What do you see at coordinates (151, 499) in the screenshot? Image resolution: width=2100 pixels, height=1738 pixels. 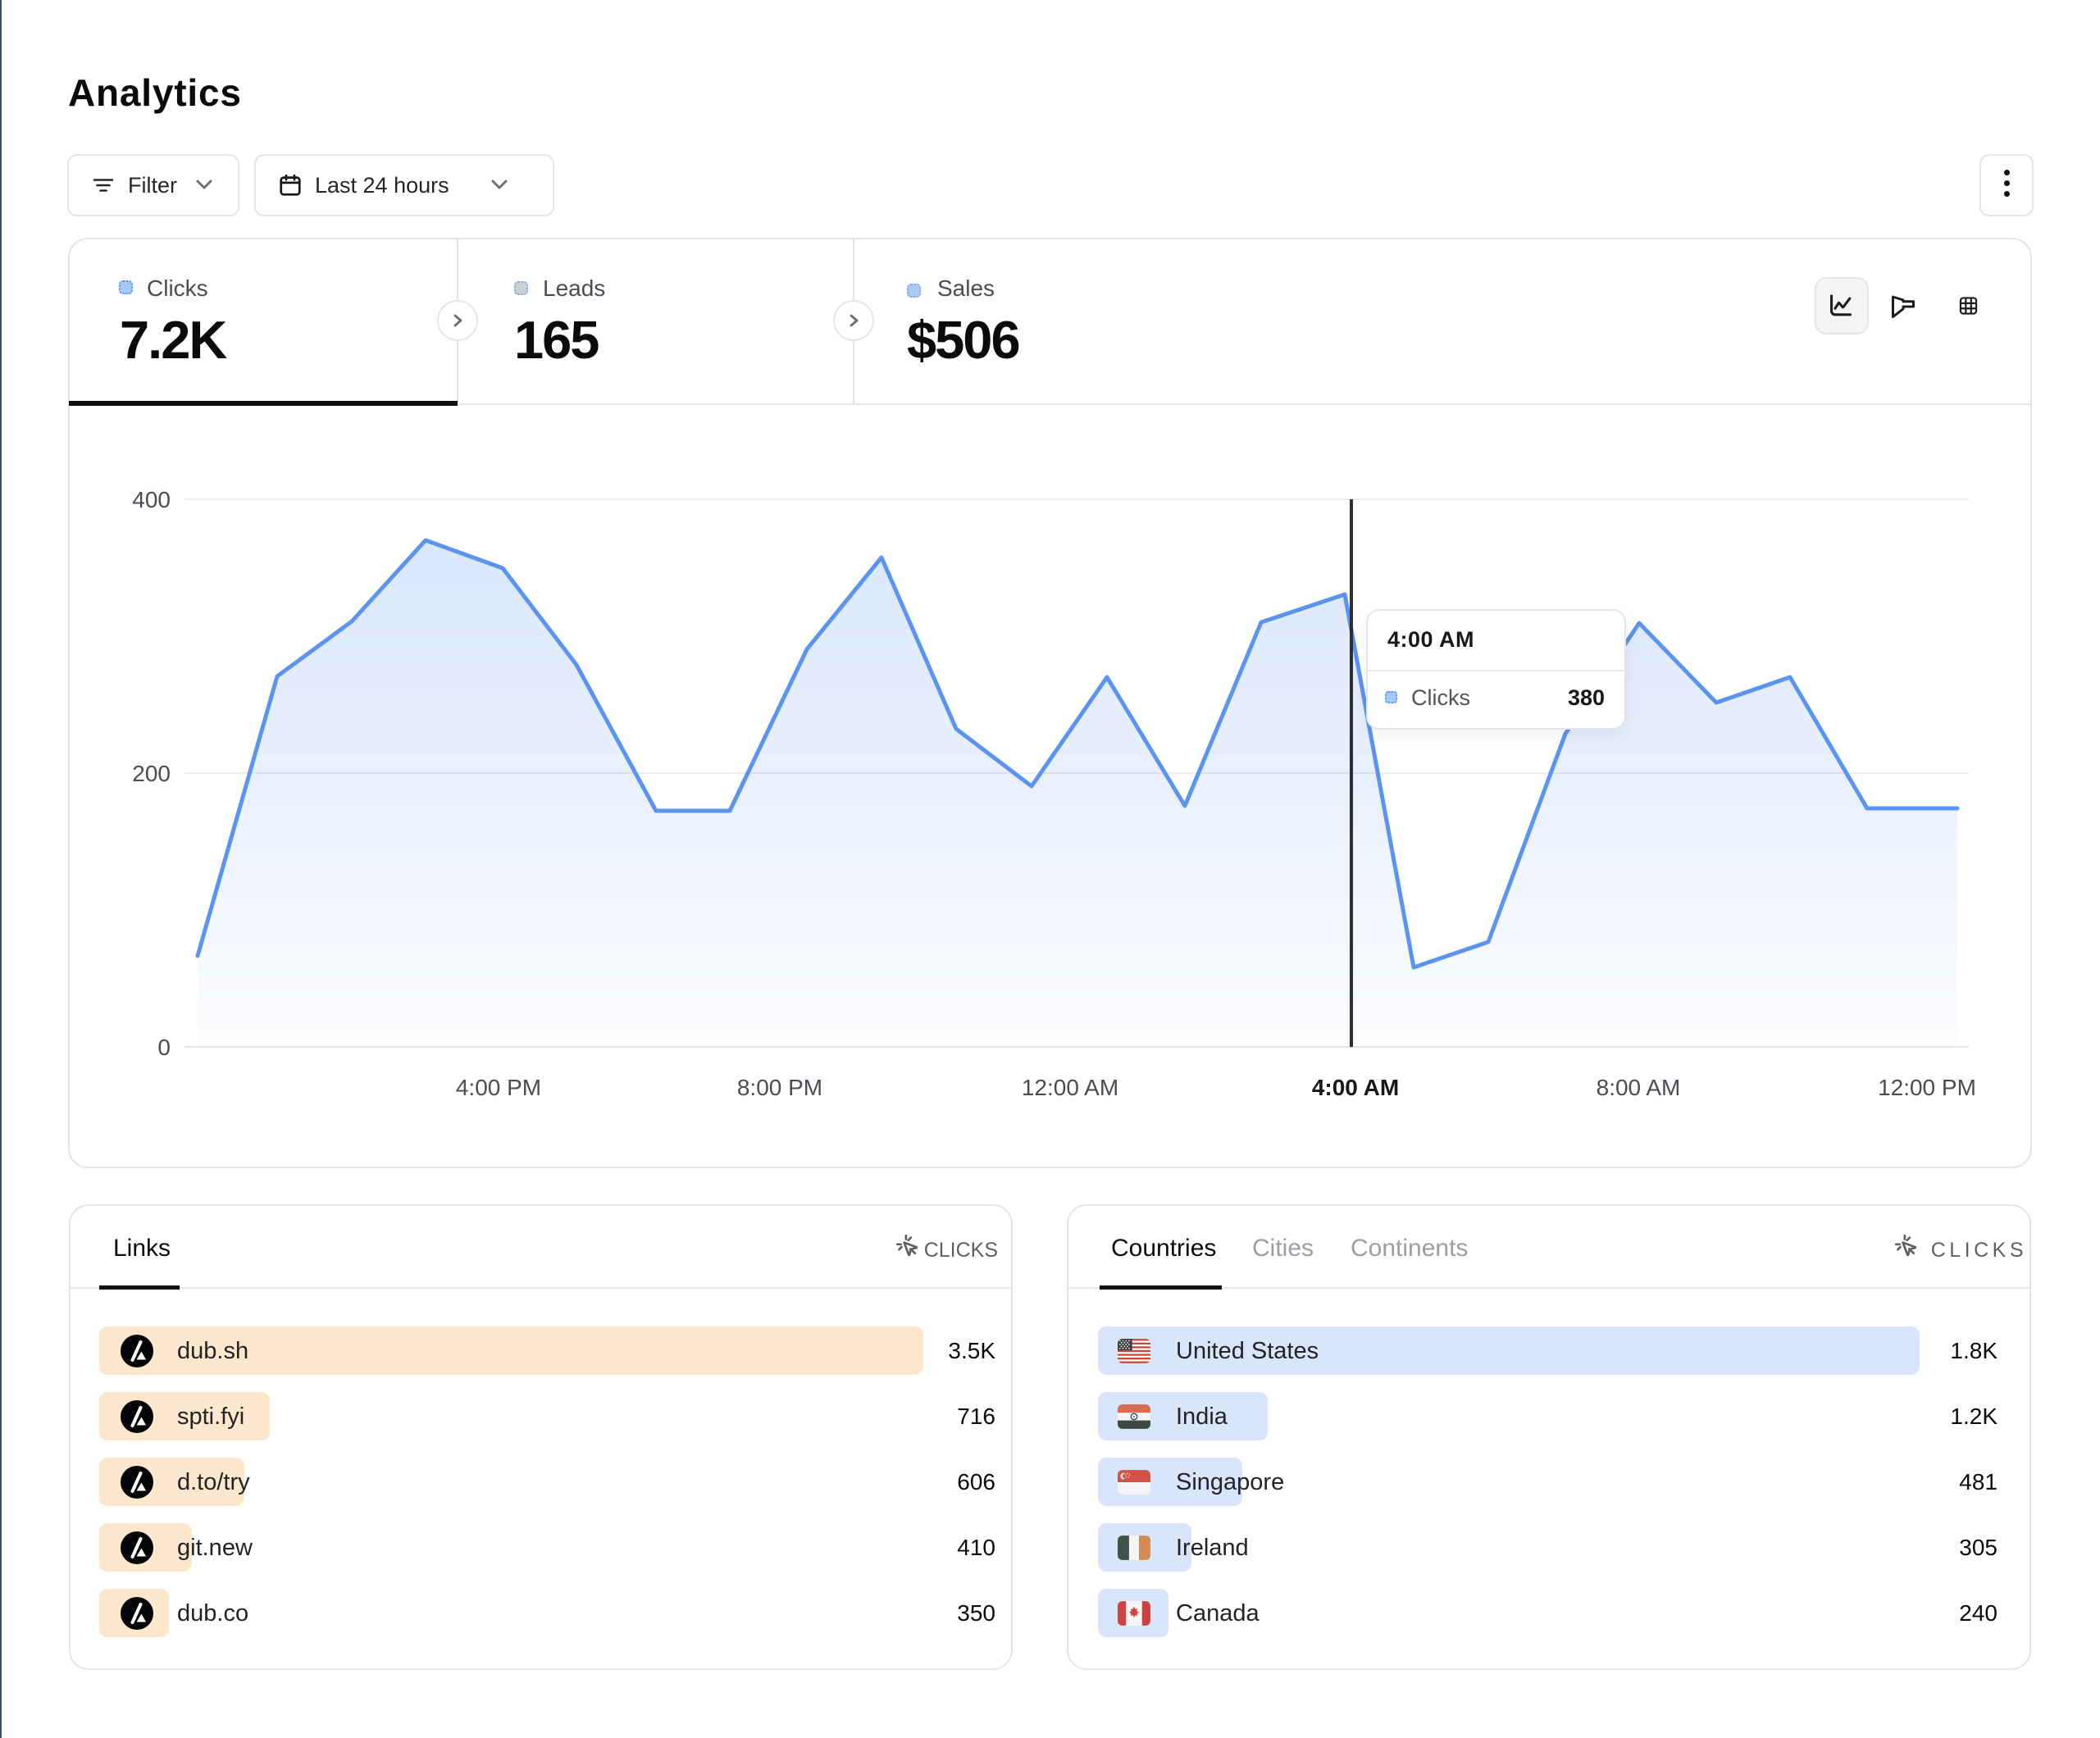 I see `svg-text: 400` at bounding box center [151, 499].